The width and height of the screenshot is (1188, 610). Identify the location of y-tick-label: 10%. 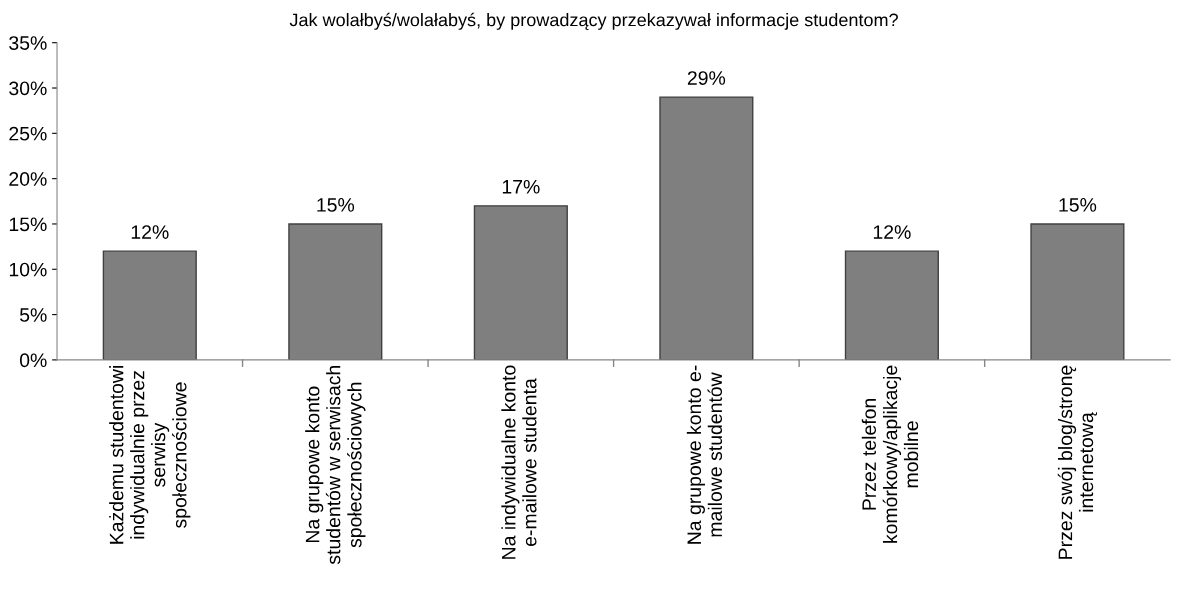
(28, 269).